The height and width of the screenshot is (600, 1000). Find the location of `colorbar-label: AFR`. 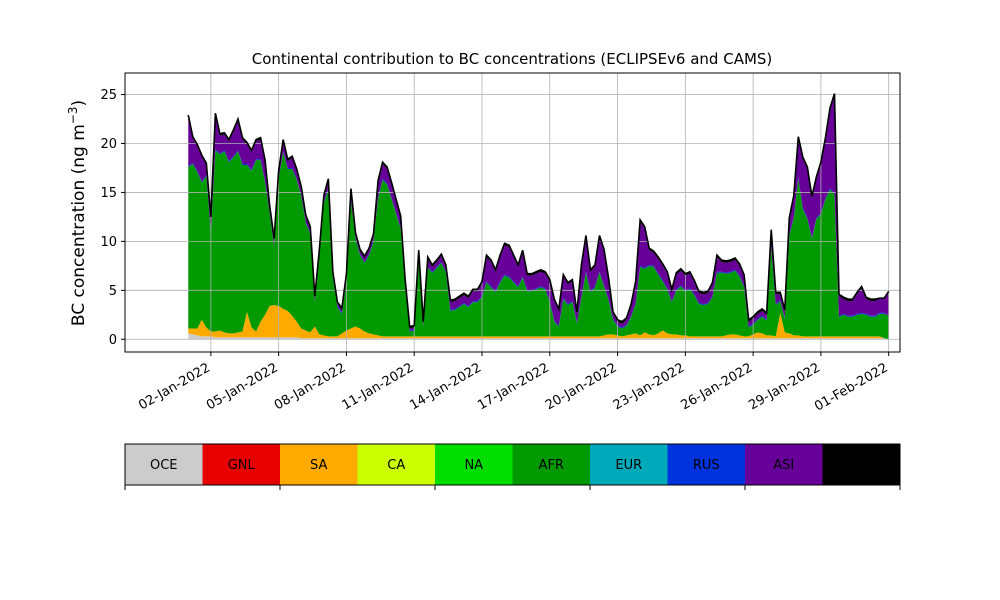

colorbar-label: AFR is located at coordinates (551, 465).